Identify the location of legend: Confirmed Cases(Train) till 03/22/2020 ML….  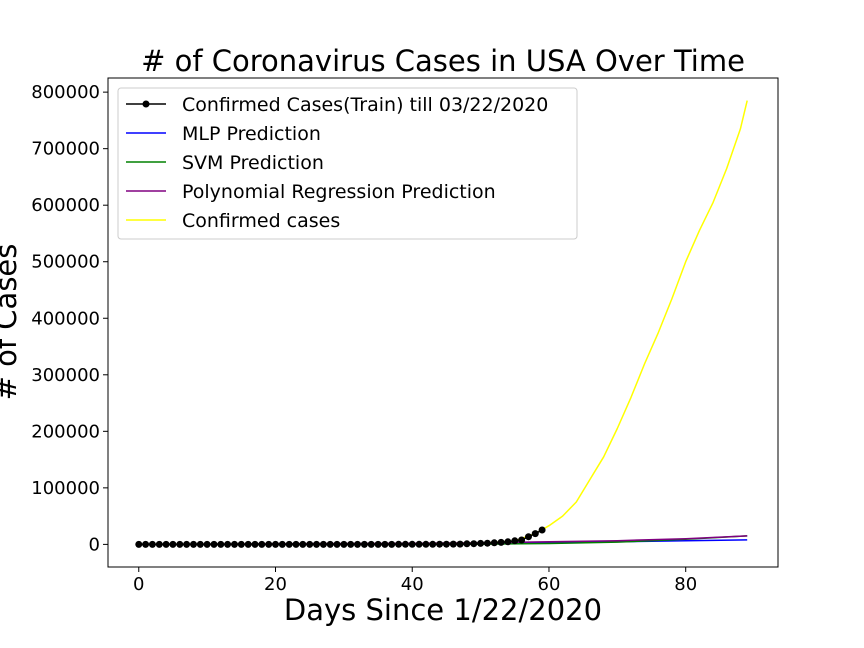
(347, 163).